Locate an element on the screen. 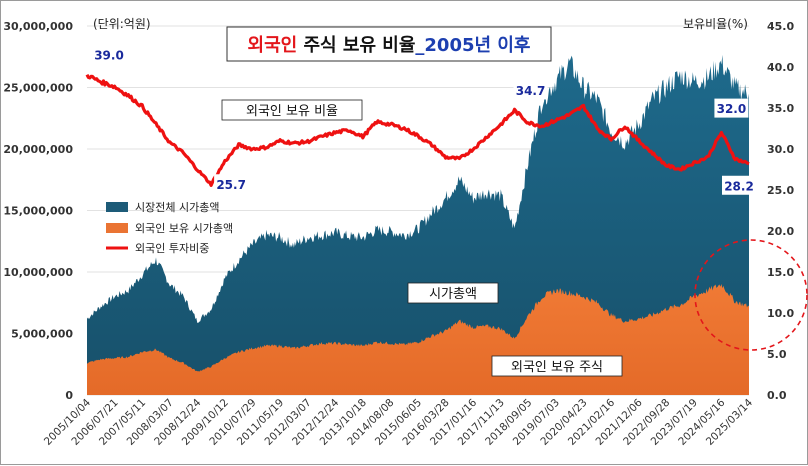 The height and width of the screenshot is (466, 808). title-text: 외국인 주식 보유 비율_2005년 이후 is located at coordinates (389, 45).